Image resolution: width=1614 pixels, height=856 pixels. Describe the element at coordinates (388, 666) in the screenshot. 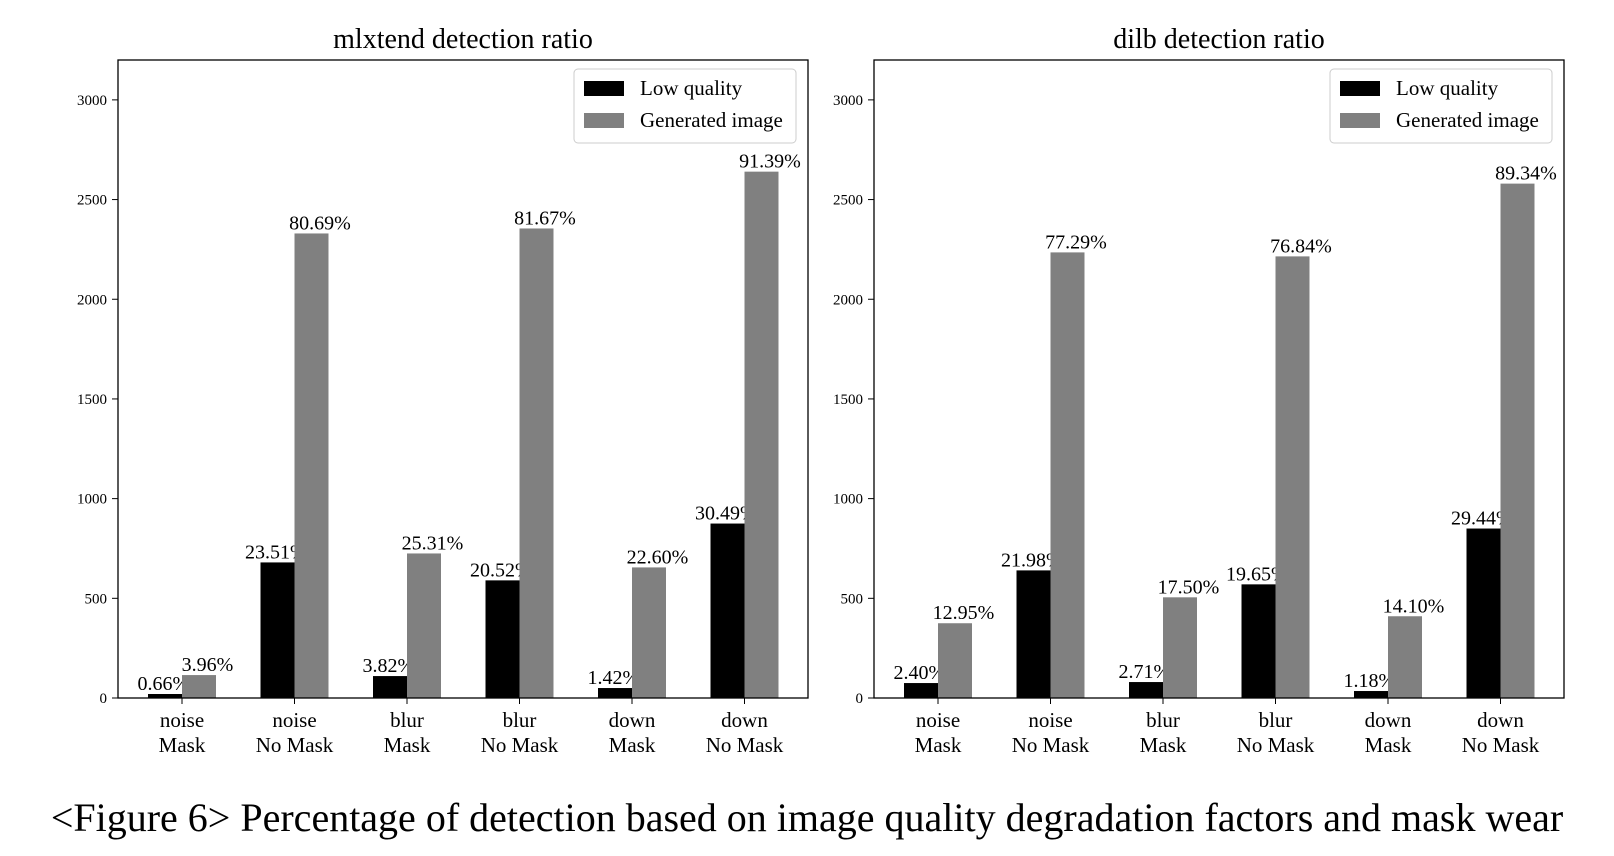

I see `data-label: 3.82%` at that location.